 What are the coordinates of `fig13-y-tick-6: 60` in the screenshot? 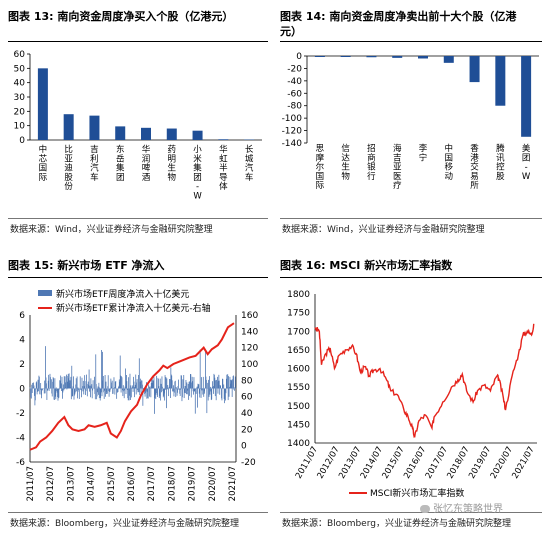 It's located at (20, 55).